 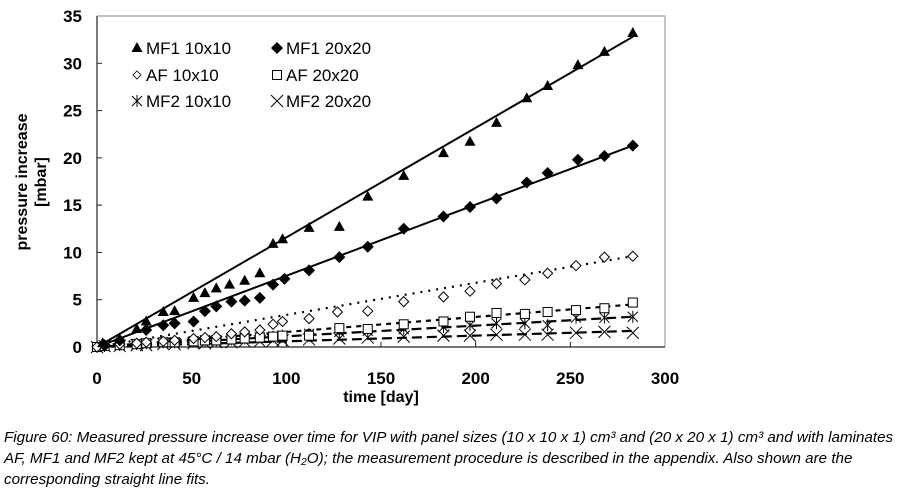 I want to click on y-tick-label: 35, so click(x=72, y=16).